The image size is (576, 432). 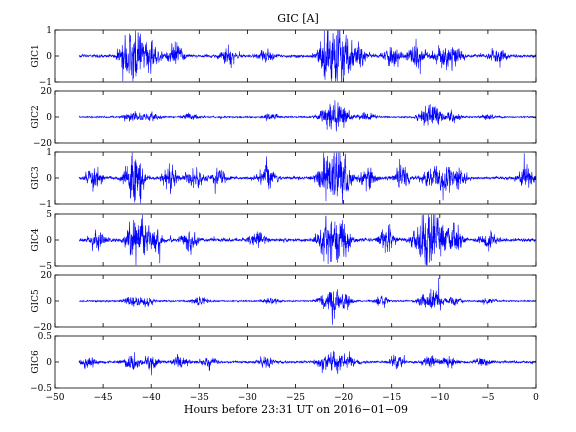 I want to click on series-line-gic3, so click(x=307, y=178).